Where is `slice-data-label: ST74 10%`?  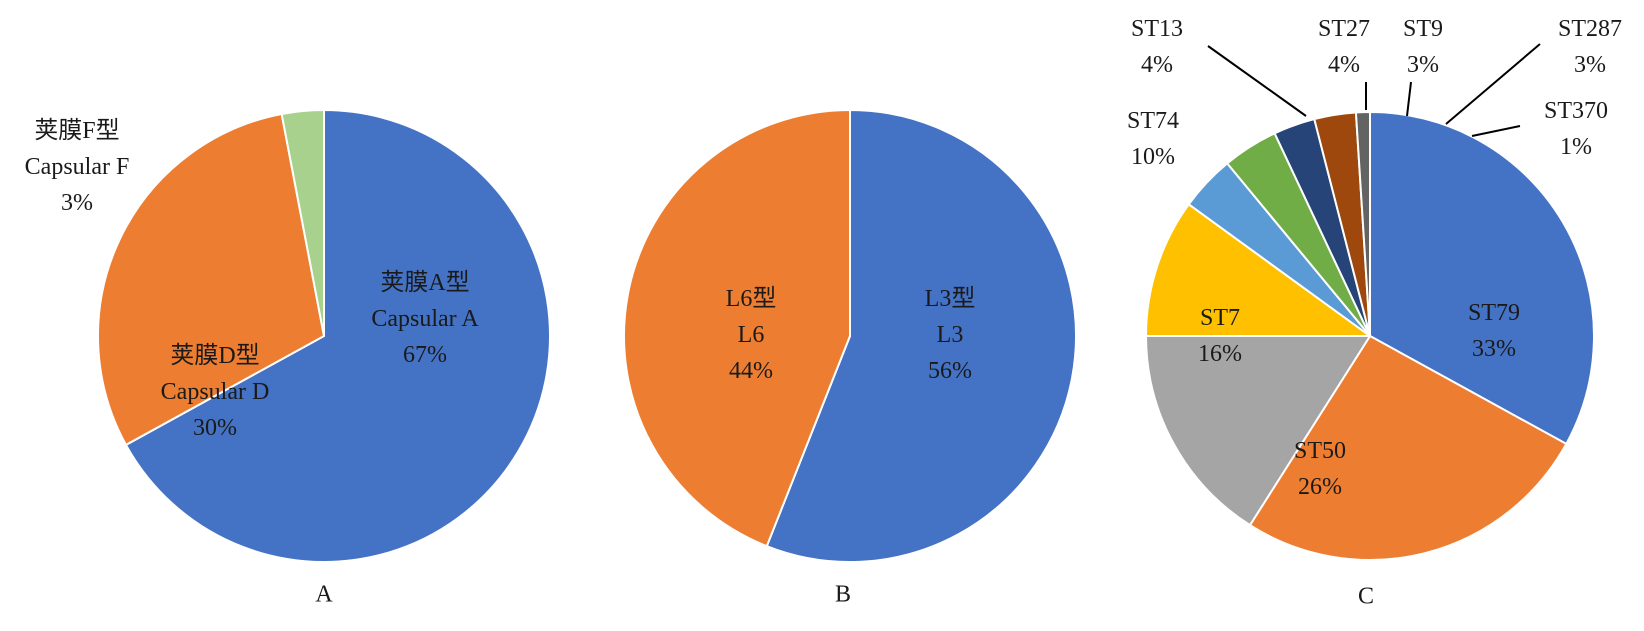
slice-data-label: ST74 10% is located at coordinates (1153, 139).